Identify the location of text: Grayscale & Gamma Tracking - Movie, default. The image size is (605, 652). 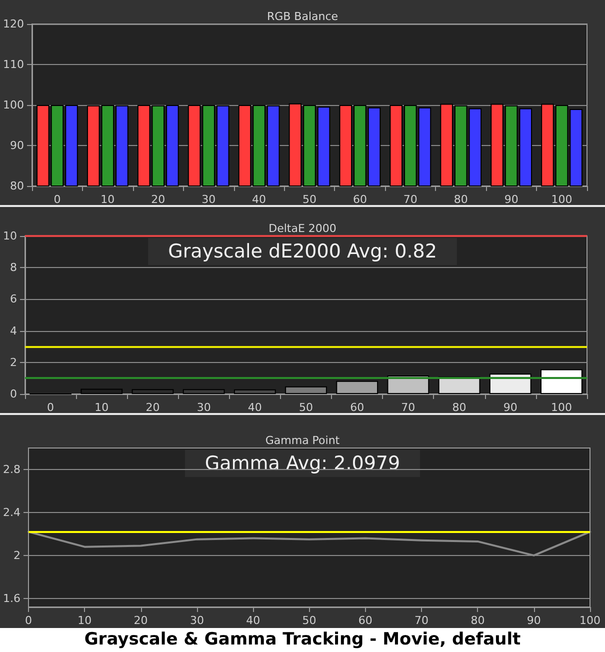
(302, 640).